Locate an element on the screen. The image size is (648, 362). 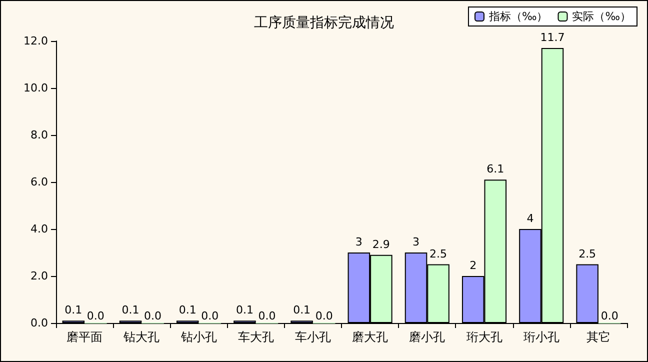
y-tick-label: 0.0 is located at coordinates (39, 323).